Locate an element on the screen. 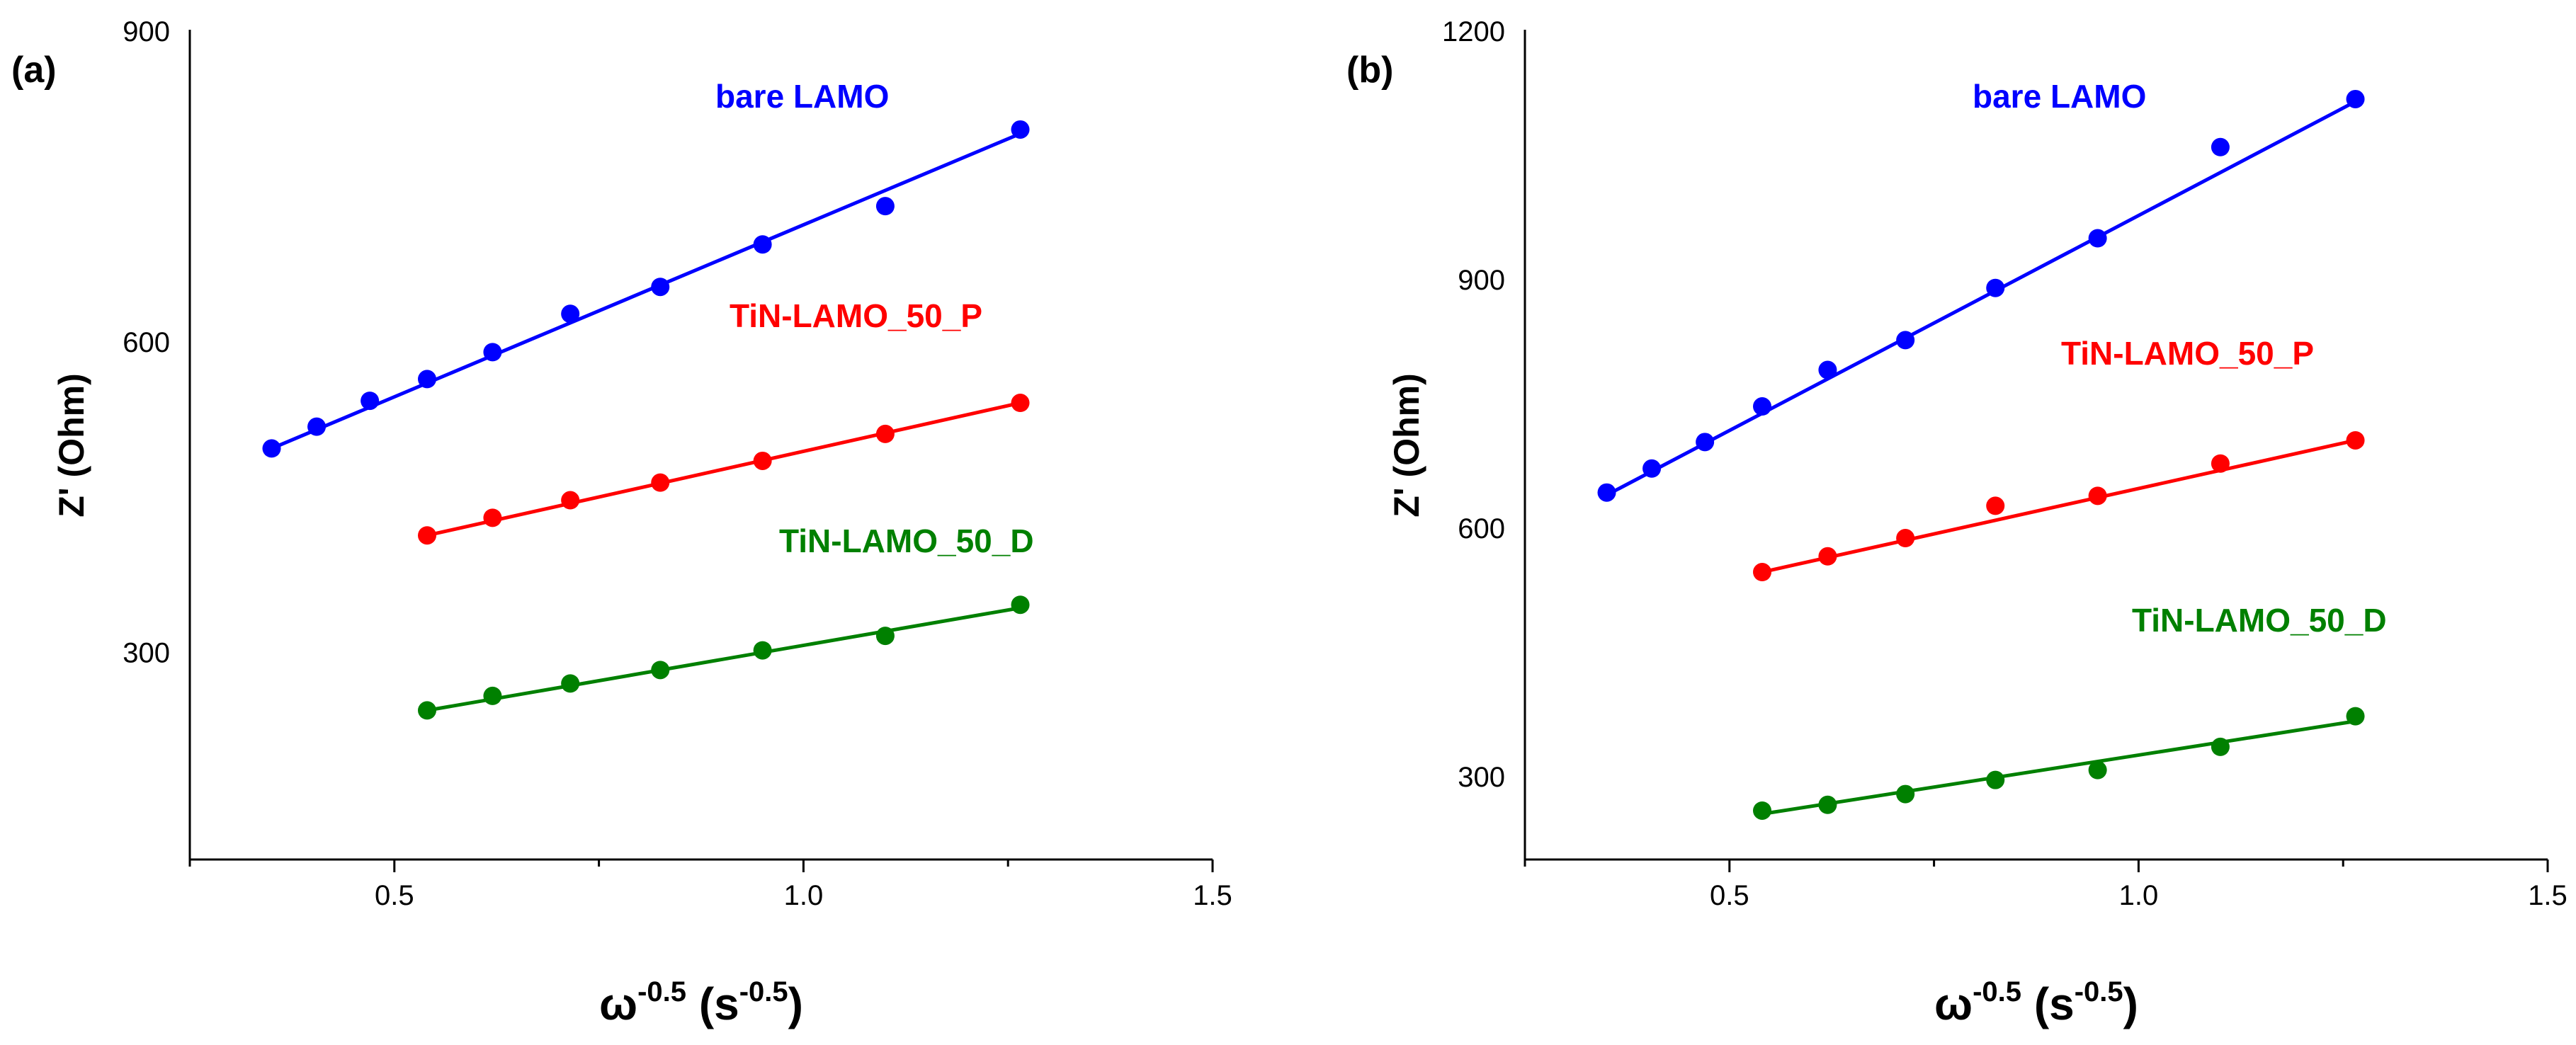  panel-label: (a) is located at coordinates (34, 70).